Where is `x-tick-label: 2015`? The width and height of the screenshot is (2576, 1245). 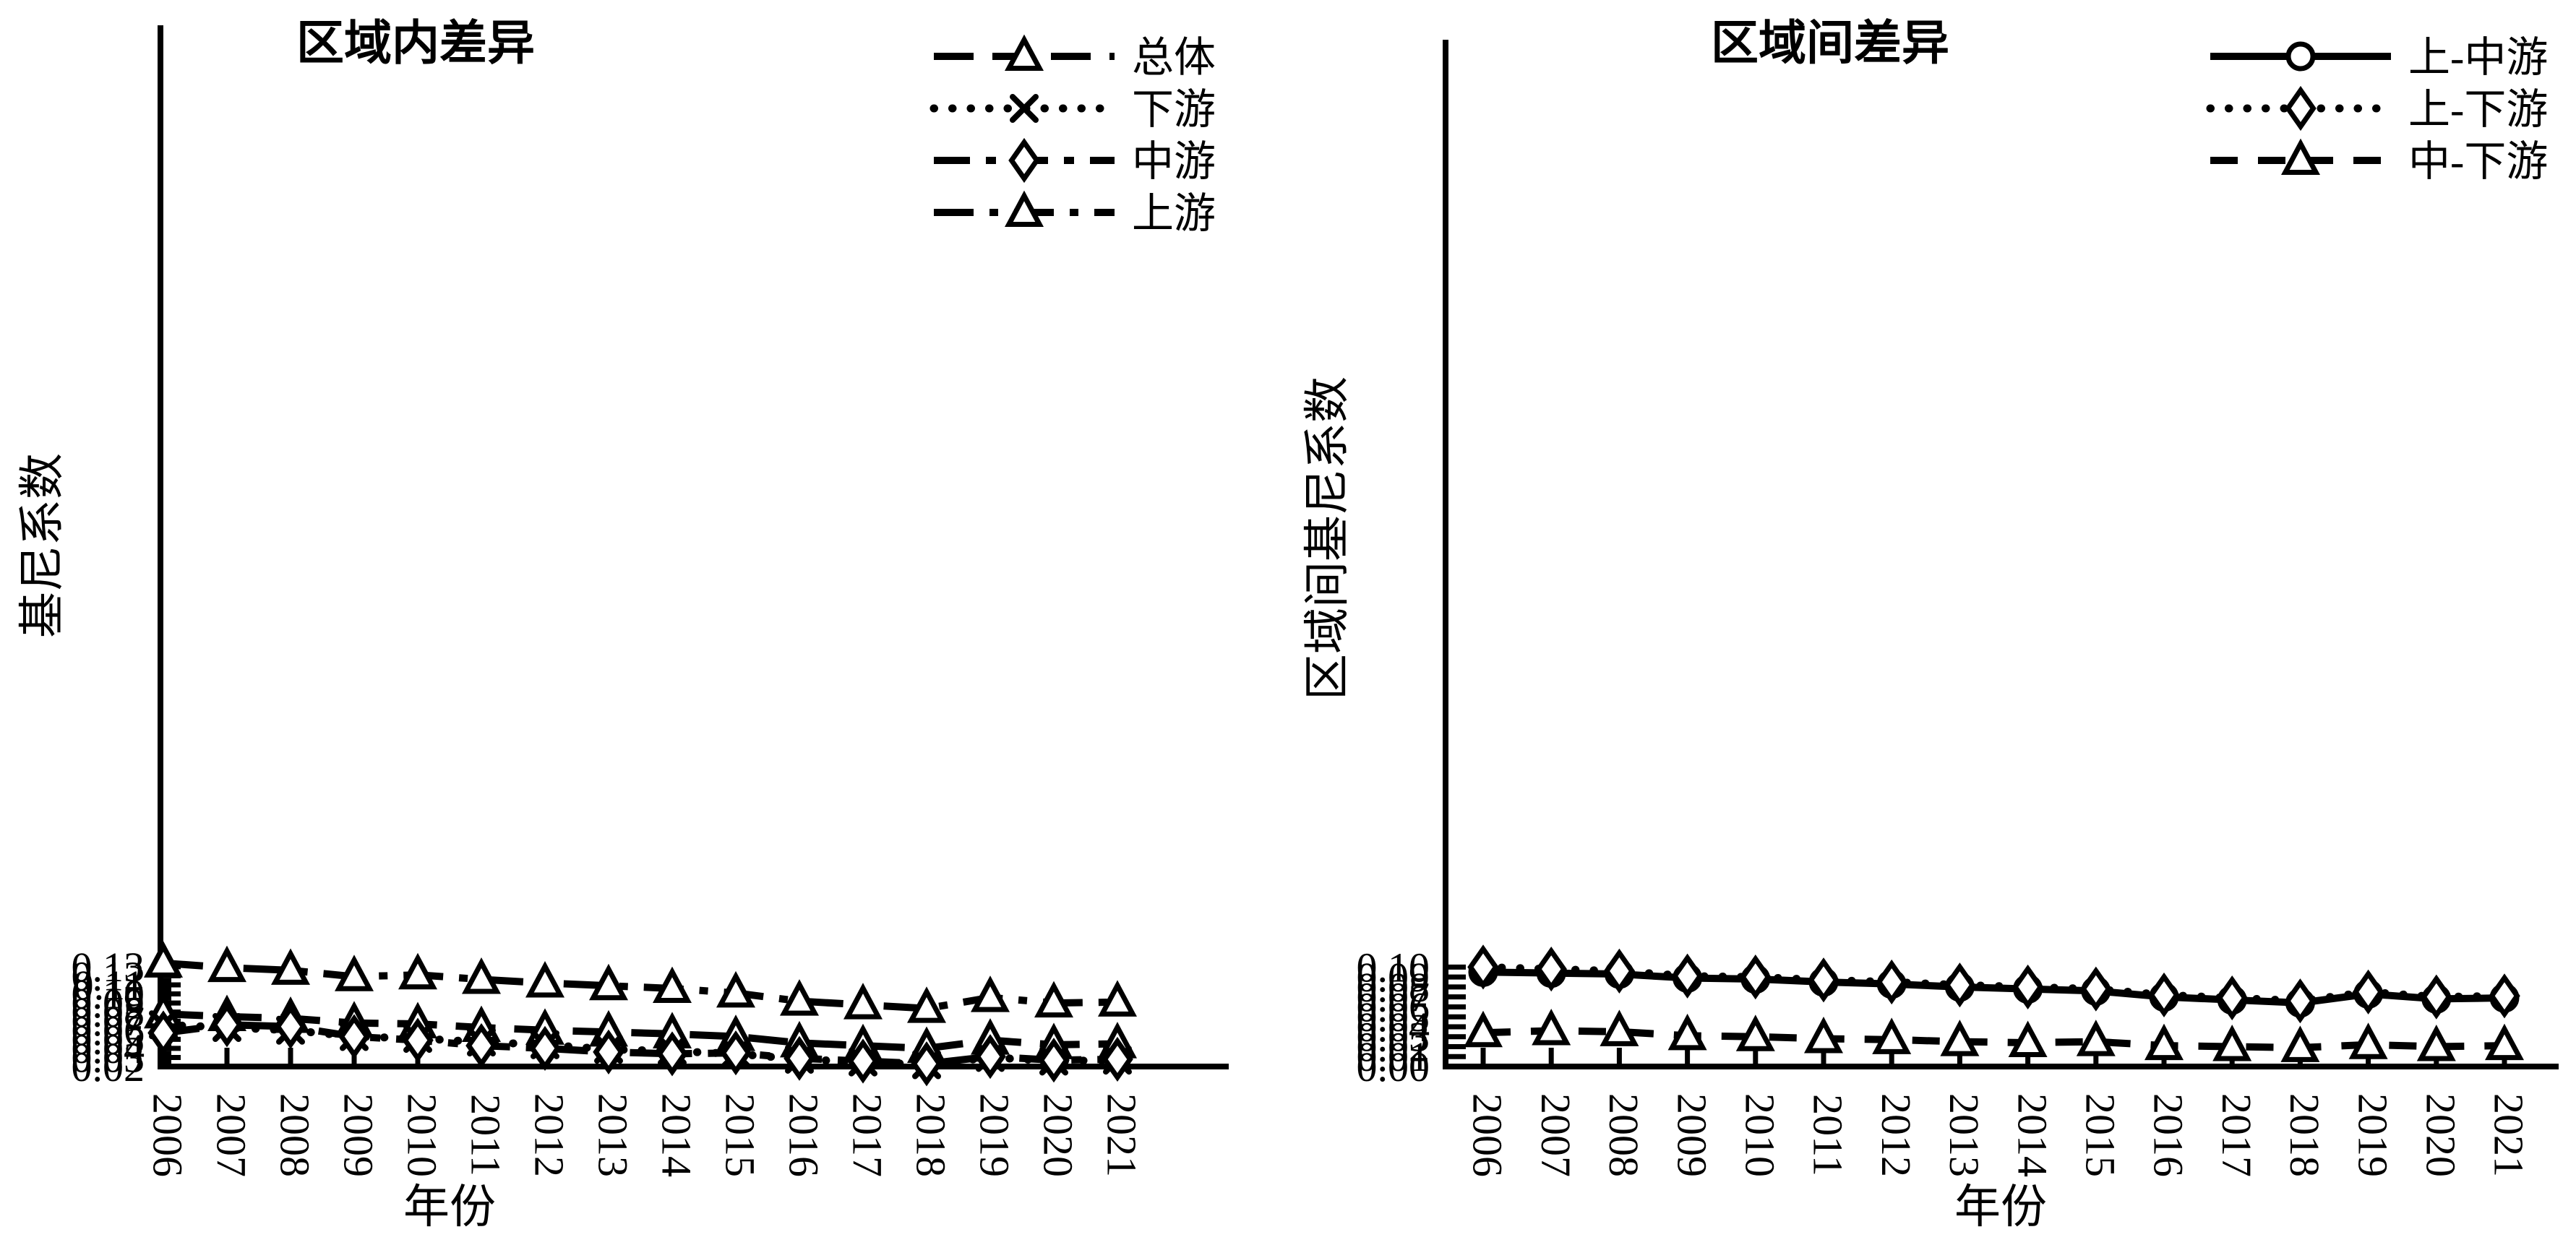
x-tick-label: 2015 is located at coordinates (2101, 1135).